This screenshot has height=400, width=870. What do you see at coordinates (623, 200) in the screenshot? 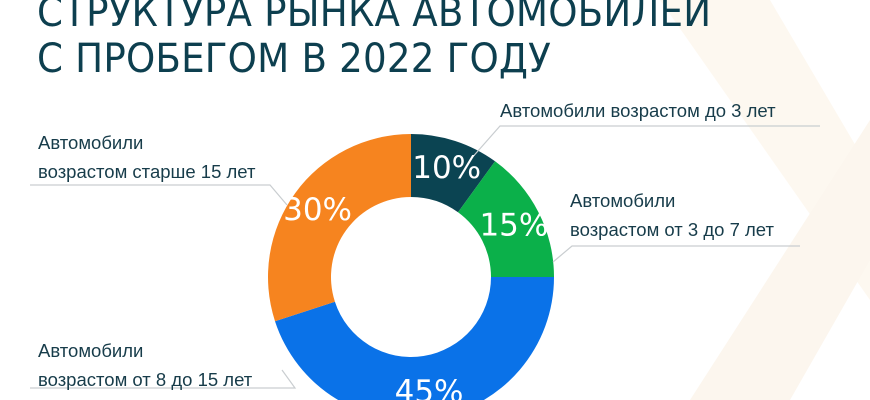
I see `slice-label-1-line-1: Автомобили` at bounding box center [623, 200].